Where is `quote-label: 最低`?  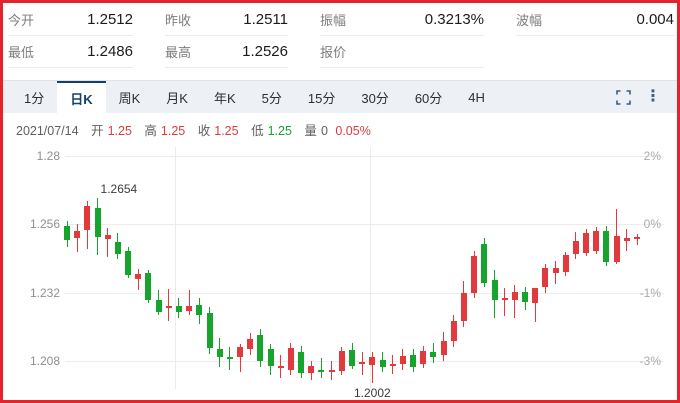 quote-label: 最低 is located at coordinates (21, 52).